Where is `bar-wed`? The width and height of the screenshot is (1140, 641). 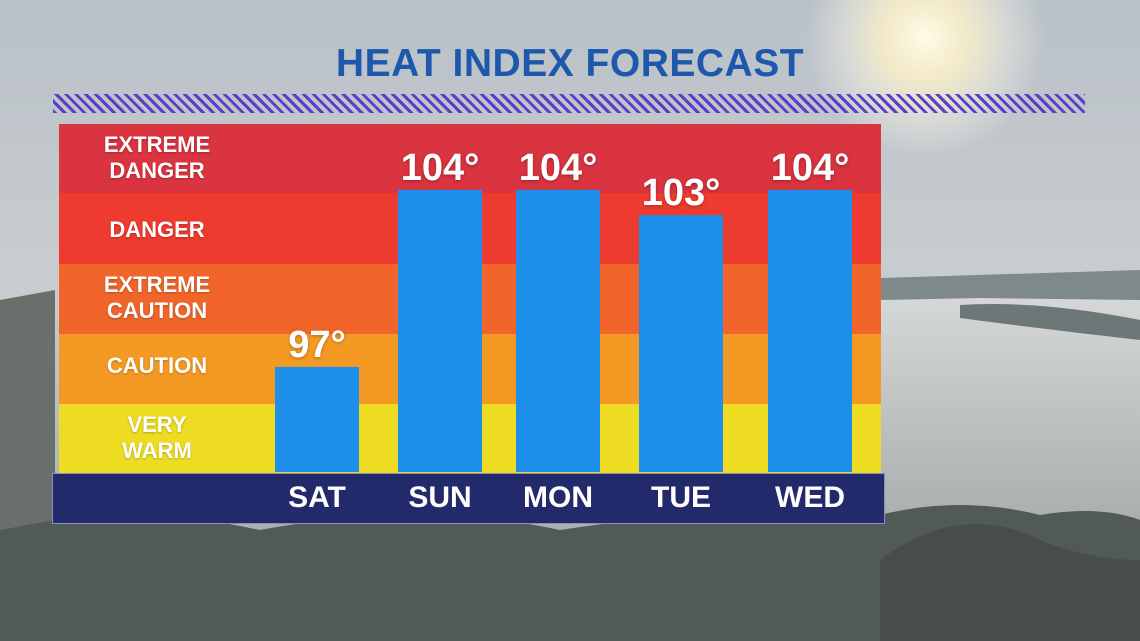 bar-wed is located at coordinates (810, 331).